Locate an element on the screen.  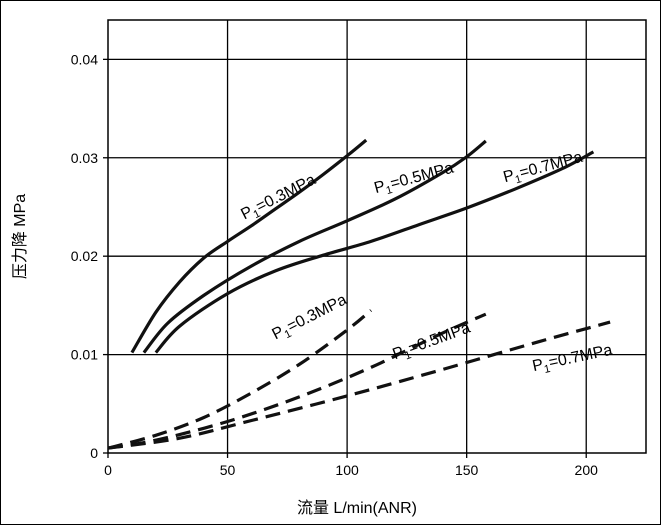
curve-label: P1=0.3MPa is located at coordinates (279, 198).